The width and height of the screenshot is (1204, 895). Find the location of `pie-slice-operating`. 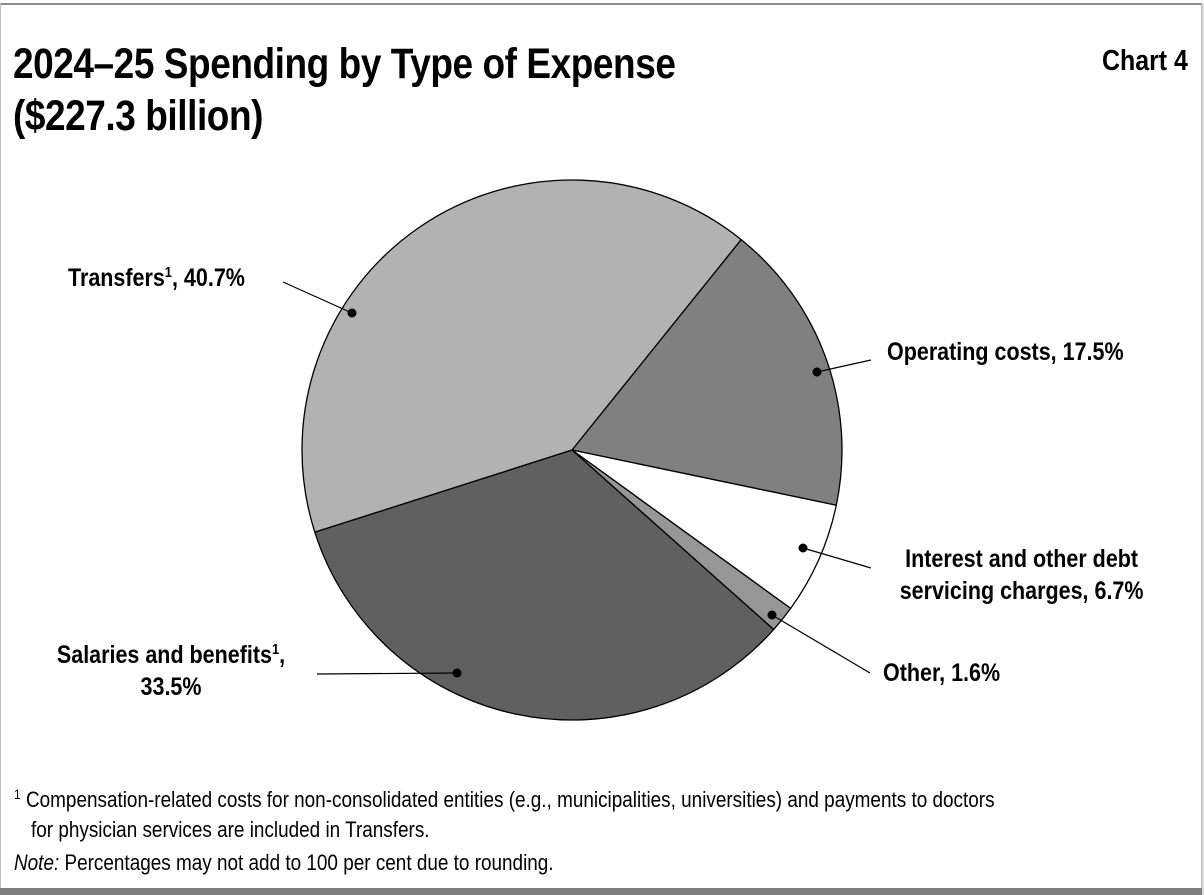

pie-slice-operating is located at coordinates (707, 372).